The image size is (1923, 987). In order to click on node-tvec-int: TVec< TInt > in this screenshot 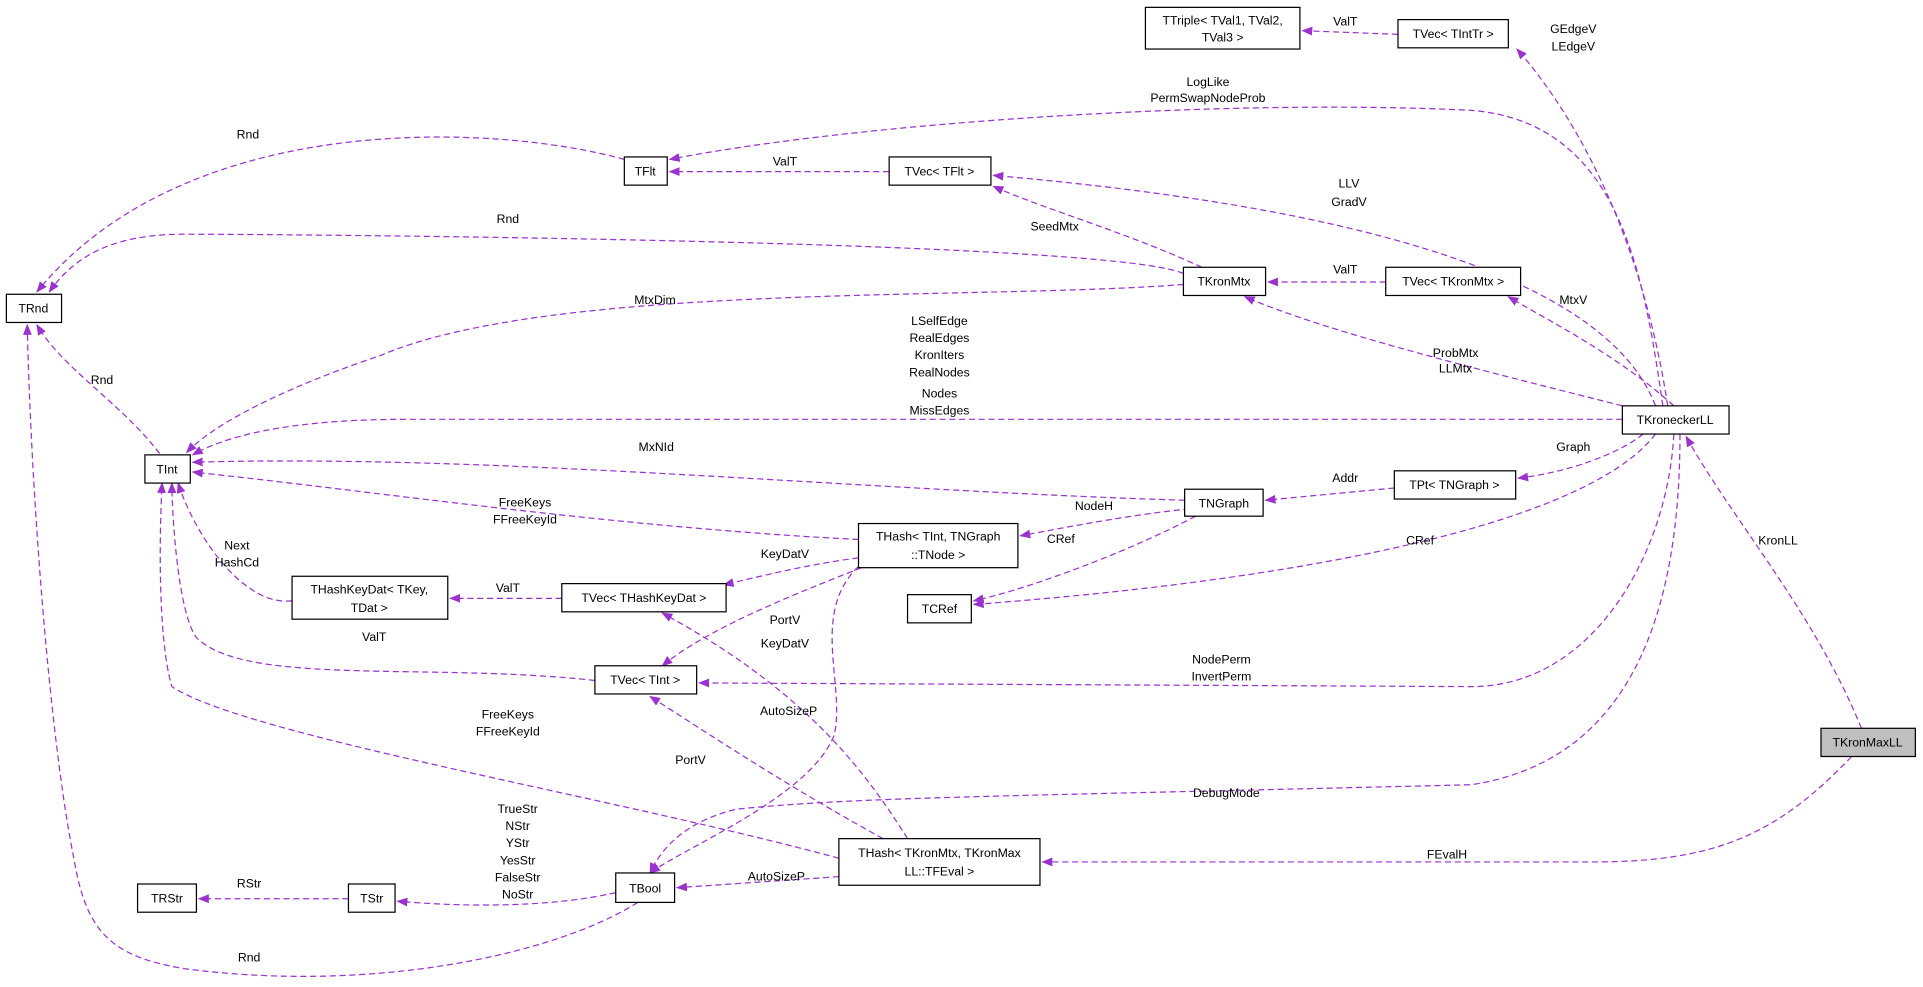, I will do `click(646, 680)`.